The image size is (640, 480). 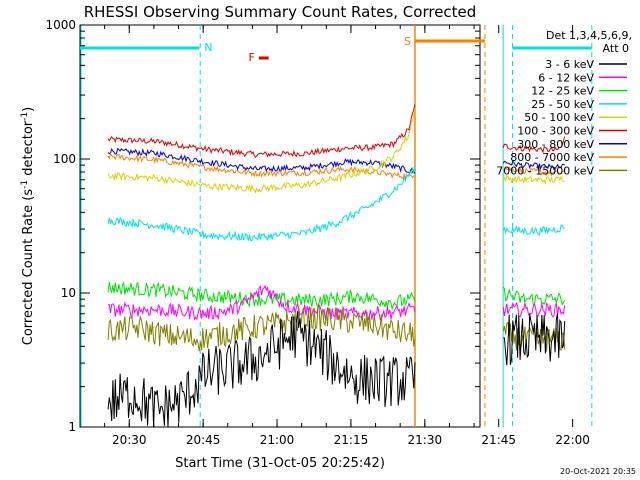 What do you see at coordinates (251, 57) in the screenshot?
I see `flare-flag-label: F` at bounding box center [251, 57].